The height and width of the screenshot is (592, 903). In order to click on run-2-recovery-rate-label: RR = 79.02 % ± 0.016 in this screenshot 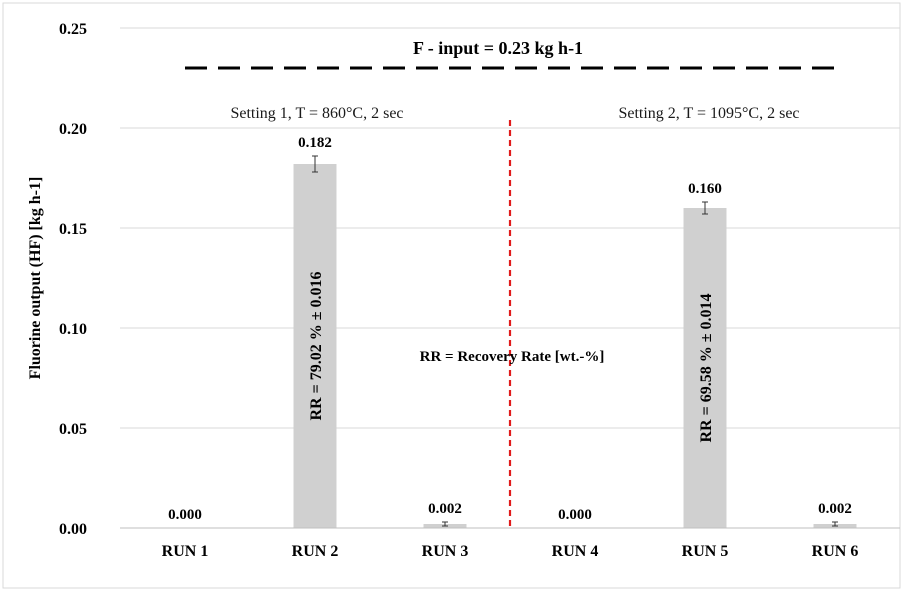, I will do `click(316, 345)`.